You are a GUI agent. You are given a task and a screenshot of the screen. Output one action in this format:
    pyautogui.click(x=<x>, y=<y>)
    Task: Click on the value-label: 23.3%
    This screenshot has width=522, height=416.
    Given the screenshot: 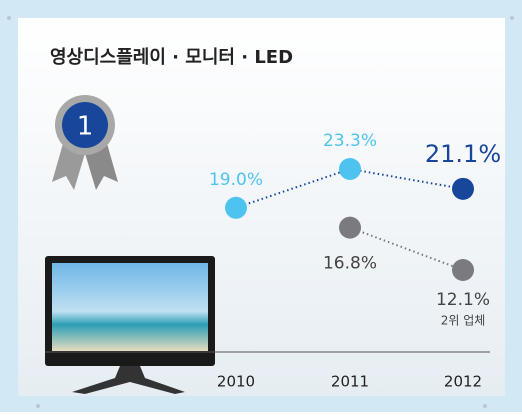 What is the action you would take?
    pyautogui.click(x=350, y=141)
    